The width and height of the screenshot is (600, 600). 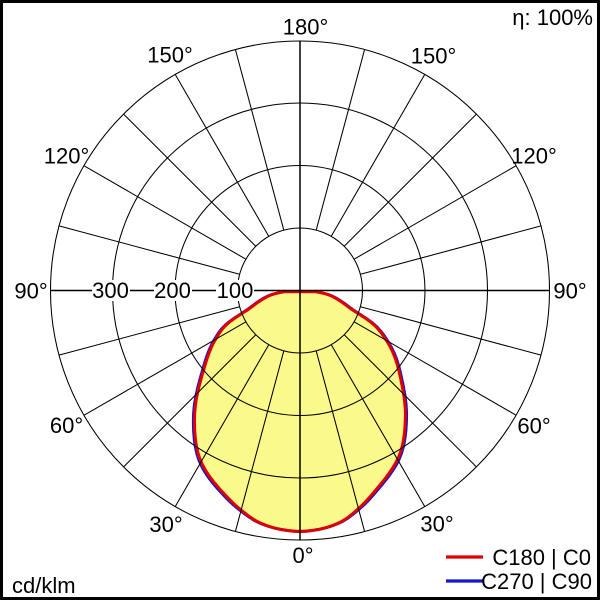 What do you see at coordinates (172, 290) in the screenshot?
I see `svg-text: 200` at bounding box center [172, 290].